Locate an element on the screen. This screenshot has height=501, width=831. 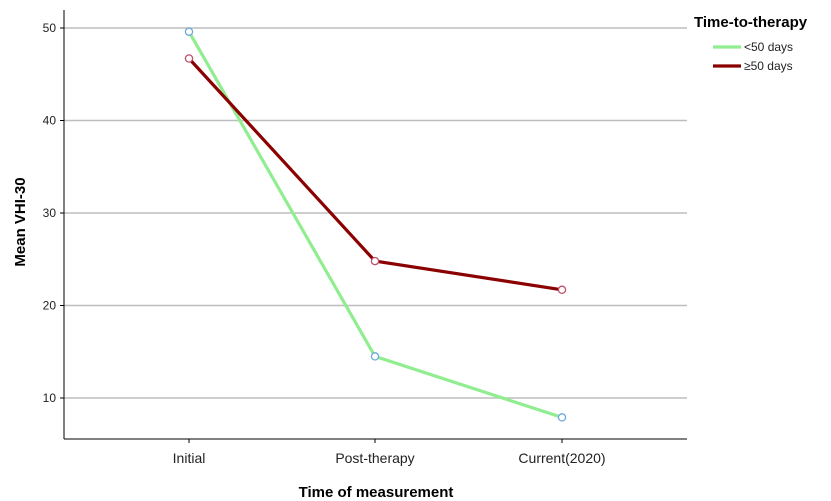
x-tick-label: Initial is located at coordinates (189, 458).